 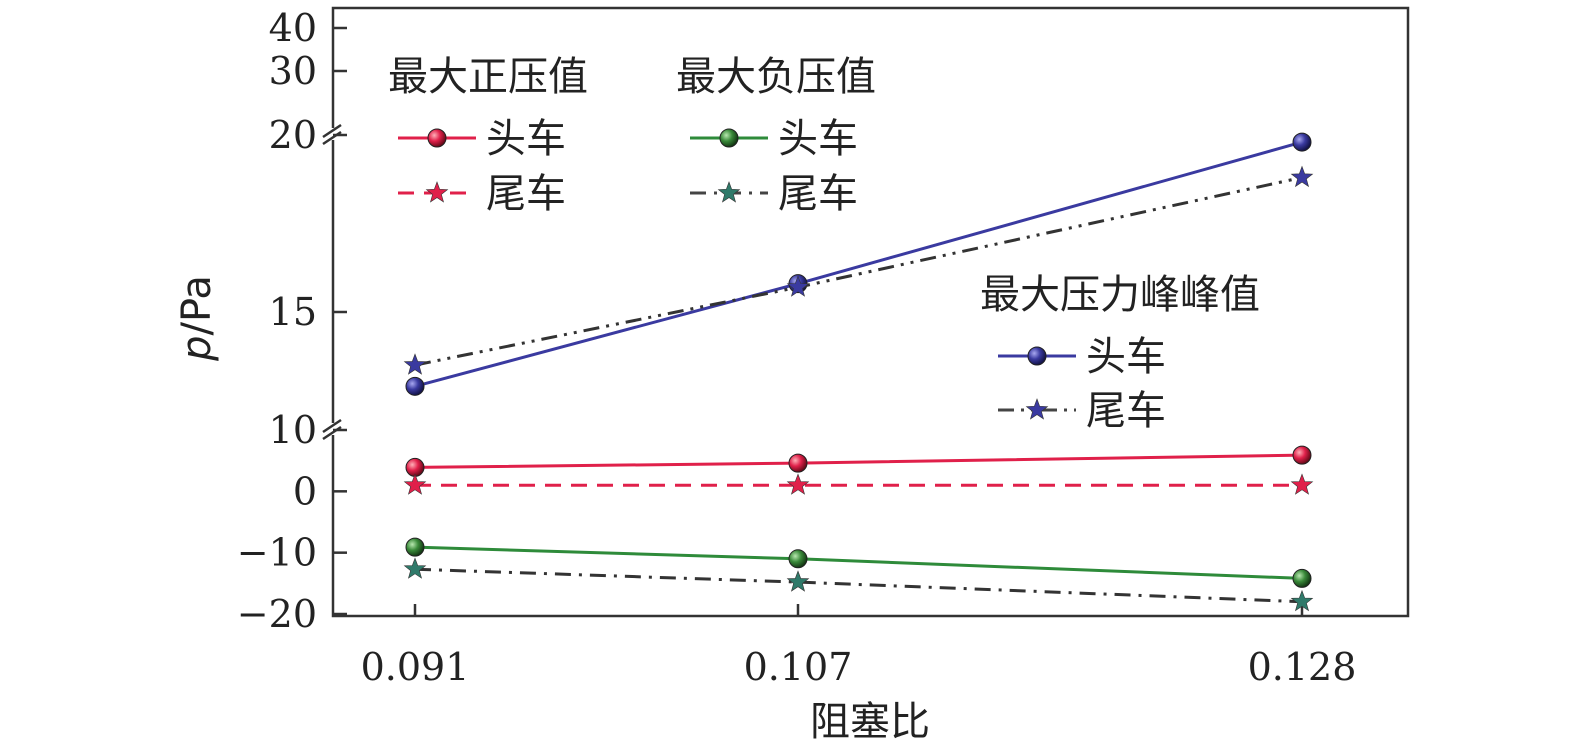 What do you see at coordinates (776, 77) in the screenshot?
I see `legend-group-title: 最大负压值` at bounding box center [776, 77].